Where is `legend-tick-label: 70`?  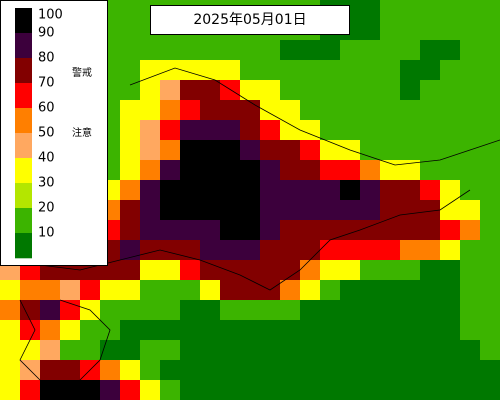 legend-tick-label: 70 is located at coordinates (46, 83).